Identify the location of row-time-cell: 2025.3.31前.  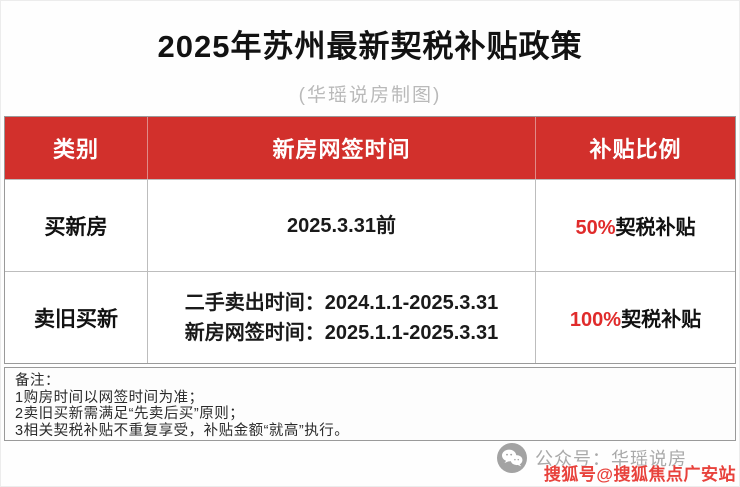
(341, 225).